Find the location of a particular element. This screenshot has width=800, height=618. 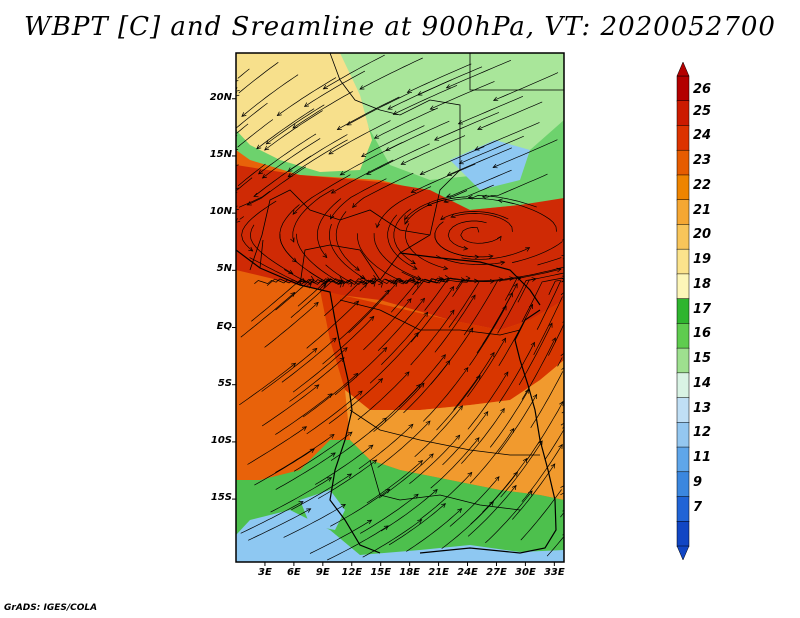

lat-label: EQ is located at coordinates (224, 326).